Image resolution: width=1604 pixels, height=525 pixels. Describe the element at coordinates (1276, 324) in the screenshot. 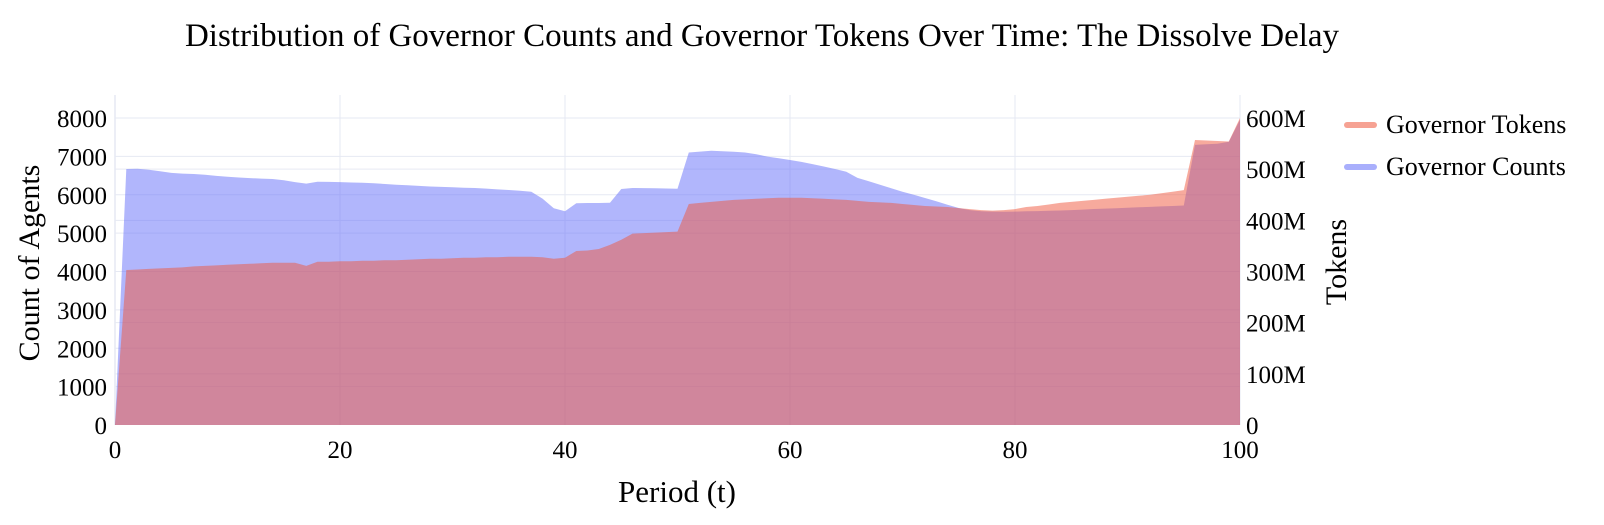

I see `y-right-tick-label: 200M` at that location.